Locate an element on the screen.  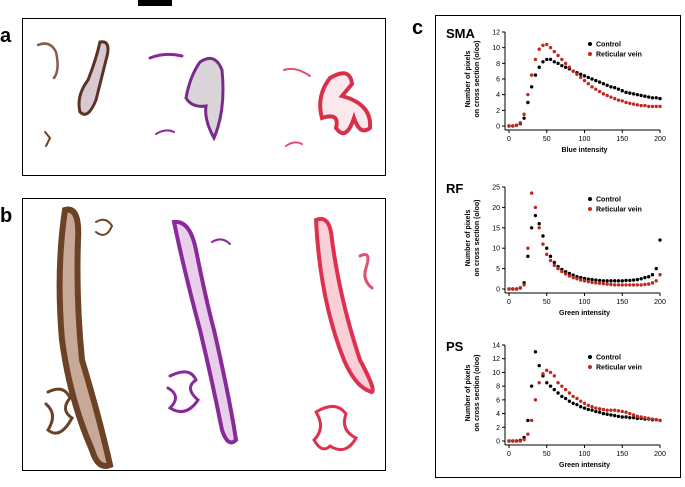
y-axis-label: on cross section (o/oo) is located at coordinates (477, 392).